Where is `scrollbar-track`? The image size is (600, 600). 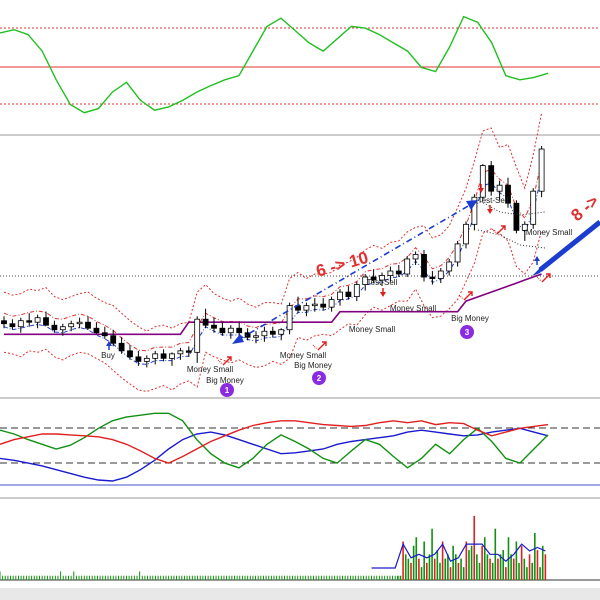 scrollbar-track is located at coordinates (300, 594).